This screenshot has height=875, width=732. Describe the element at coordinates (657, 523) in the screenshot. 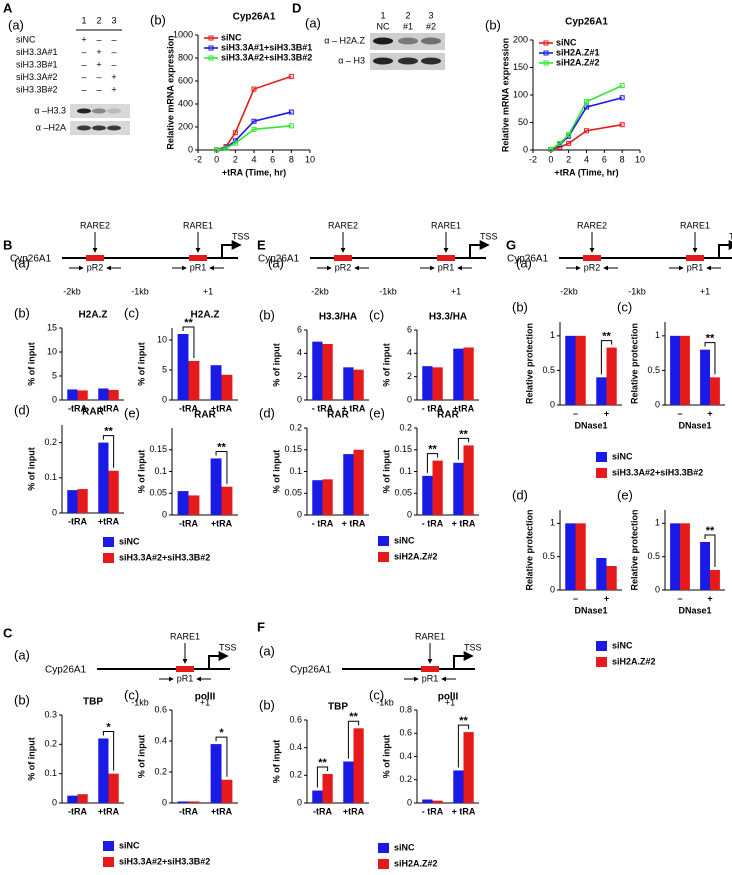

I see `y-tick-label: 1` at that location.